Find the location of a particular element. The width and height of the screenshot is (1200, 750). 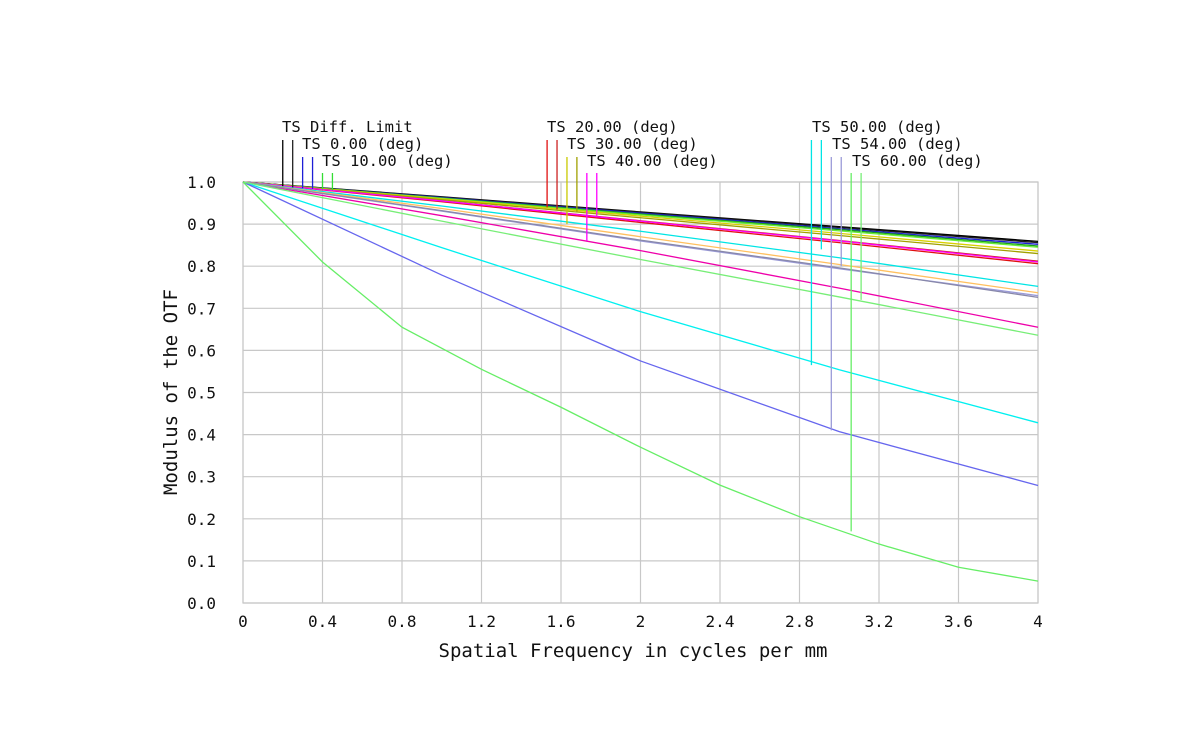

y-tick-labels: 0.0 0.1 0.2 0.3 0.4 0.5 0.6 0.7 0.8 0.9 1.0 is located at coordinates (201, 393).